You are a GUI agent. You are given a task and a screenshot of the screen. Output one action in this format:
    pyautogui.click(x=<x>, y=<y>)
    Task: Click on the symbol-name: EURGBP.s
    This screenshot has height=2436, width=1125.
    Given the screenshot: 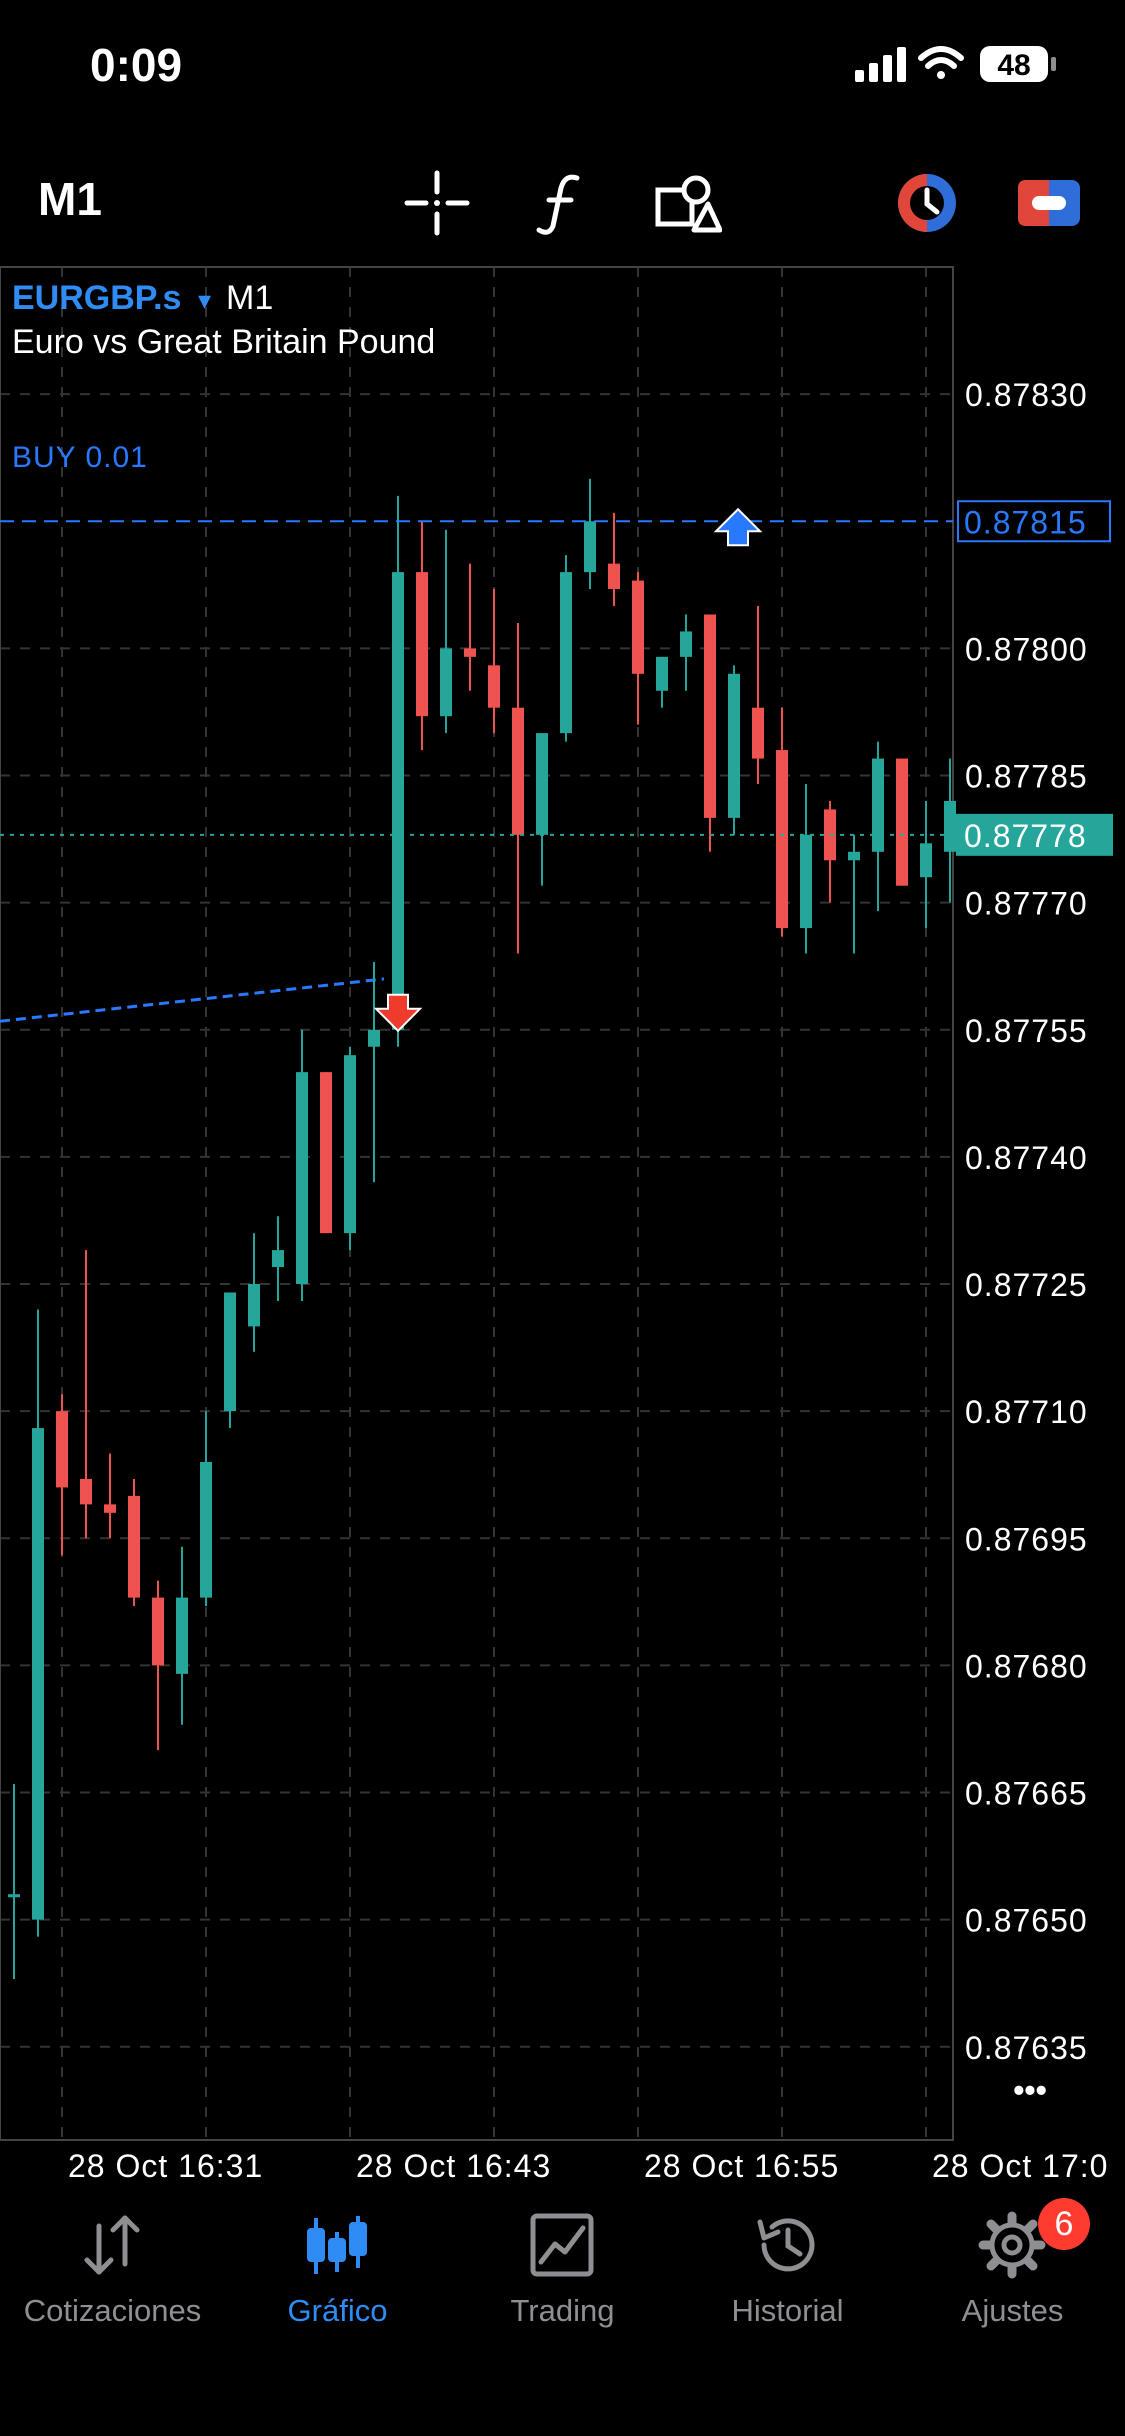 What is the action you would take?
    pyautogui.click(x=96, y=298)
    